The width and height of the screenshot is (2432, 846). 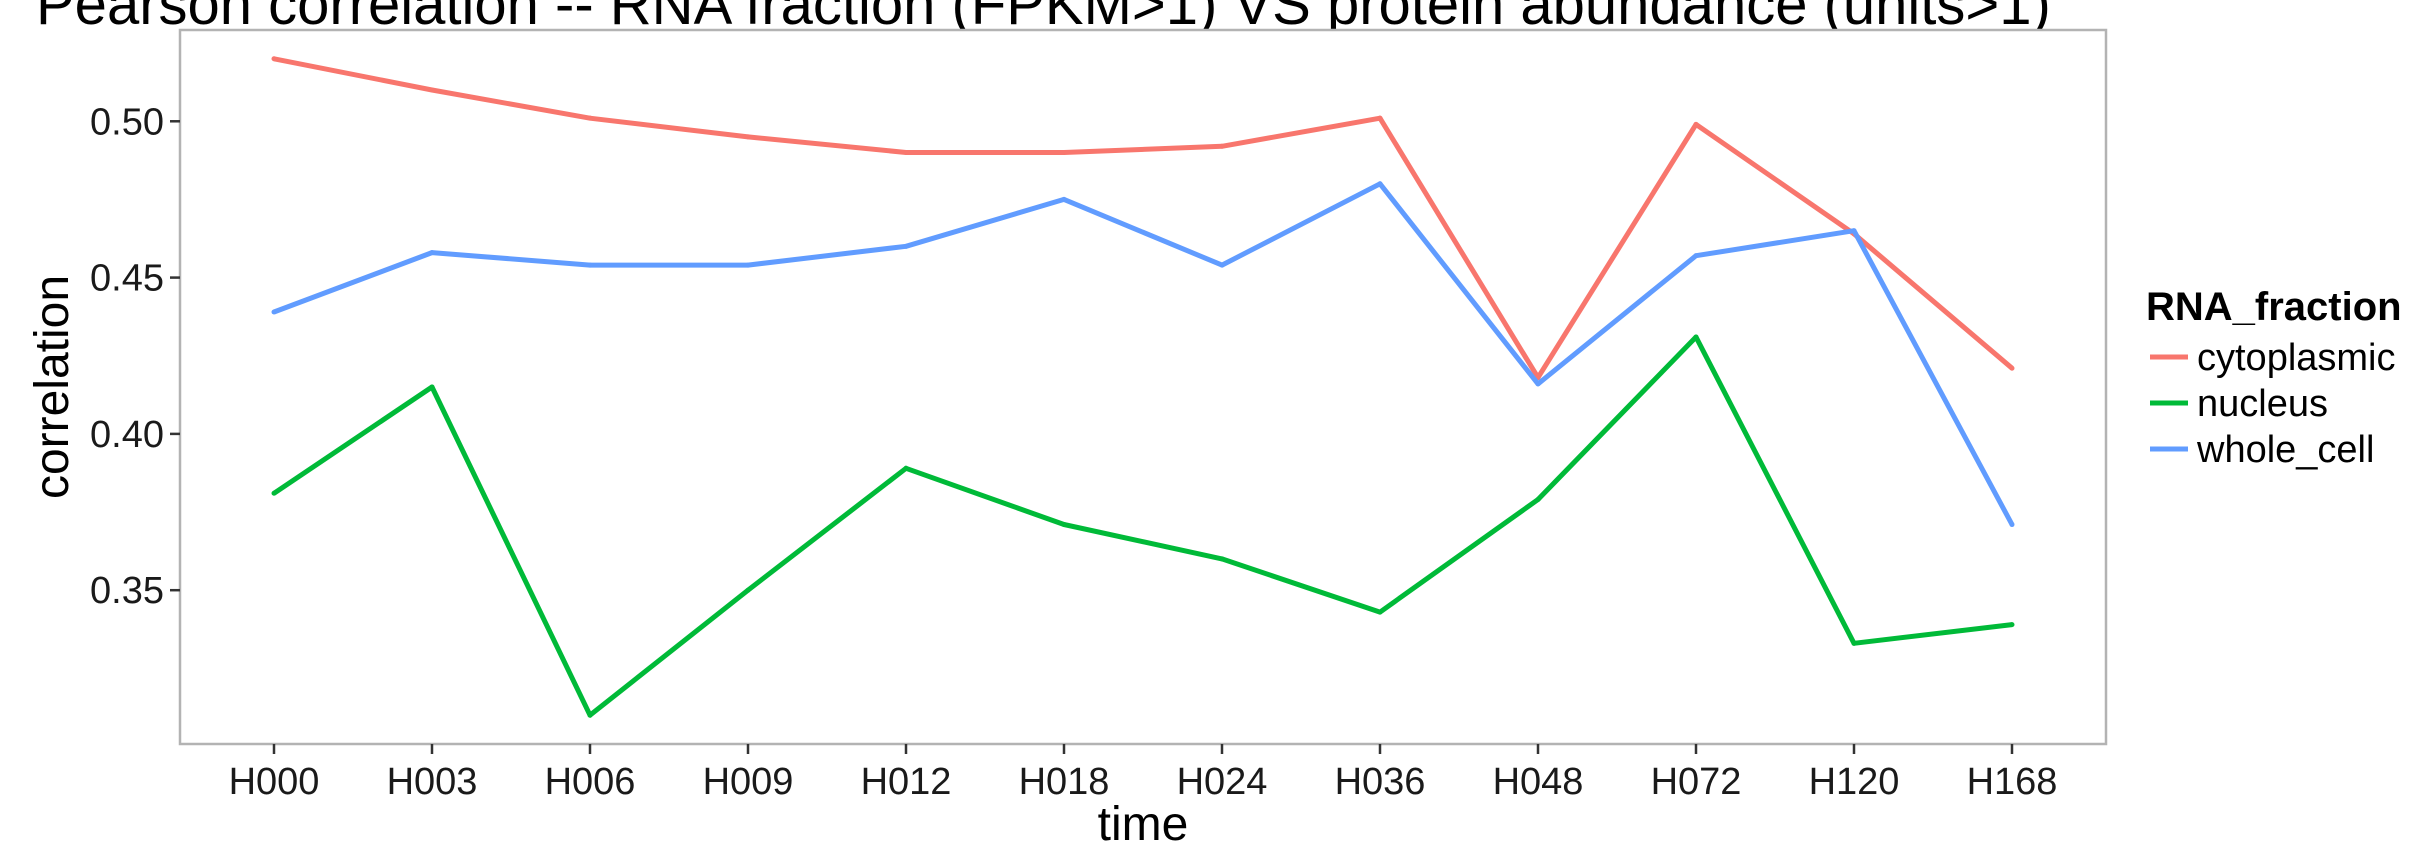 I want to click on x-tick-label: H018, so click(x=1064, y=782).